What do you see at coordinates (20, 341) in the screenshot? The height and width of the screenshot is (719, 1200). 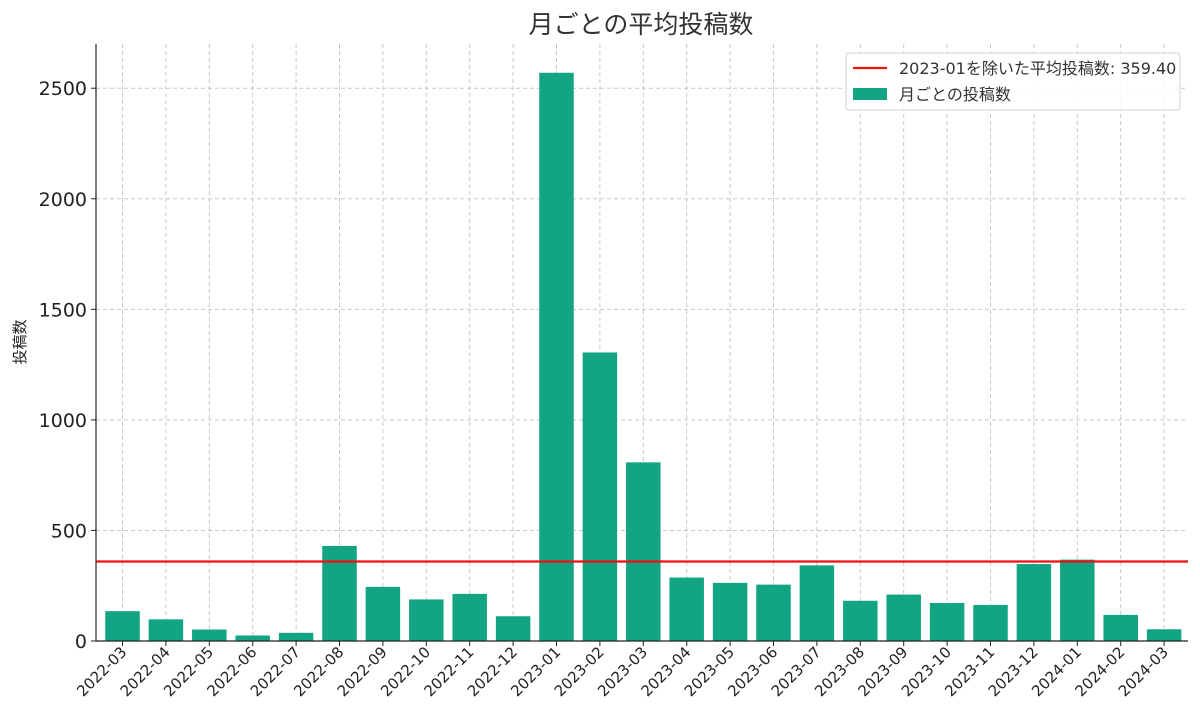 I see `y-axis-label: 投稿数` at bounding box center [20, 341].